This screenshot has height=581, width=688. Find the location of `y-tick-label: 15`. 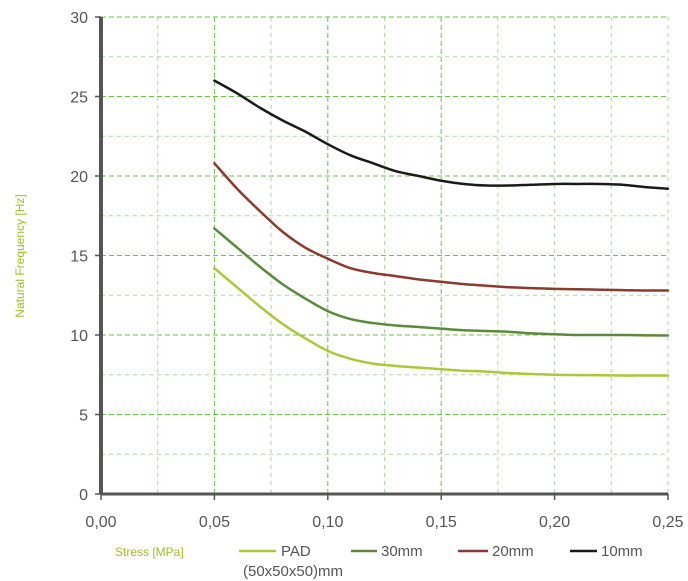

y-tick-label: 15 is located at coordinates (79, 257).